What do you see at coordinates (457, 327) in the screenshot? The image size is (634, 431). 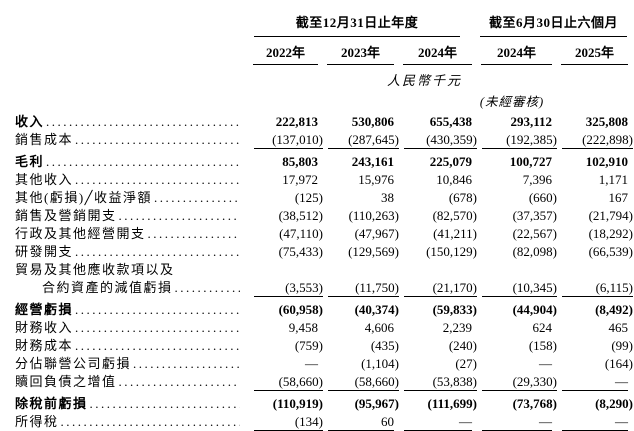 I see `cell-value: 2,239` at bounding box center [457, 327].